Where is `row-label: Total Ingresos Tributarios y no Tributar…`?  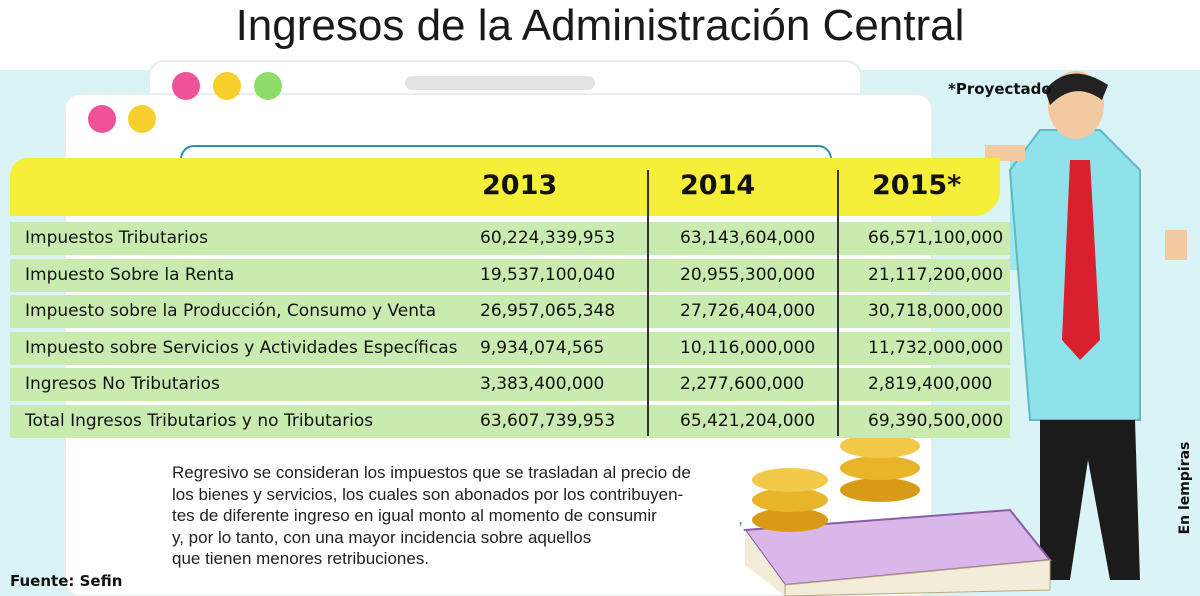
row-label: Total Ingresos Tributarios y no Tributar… is located at coordinates (199, 421).